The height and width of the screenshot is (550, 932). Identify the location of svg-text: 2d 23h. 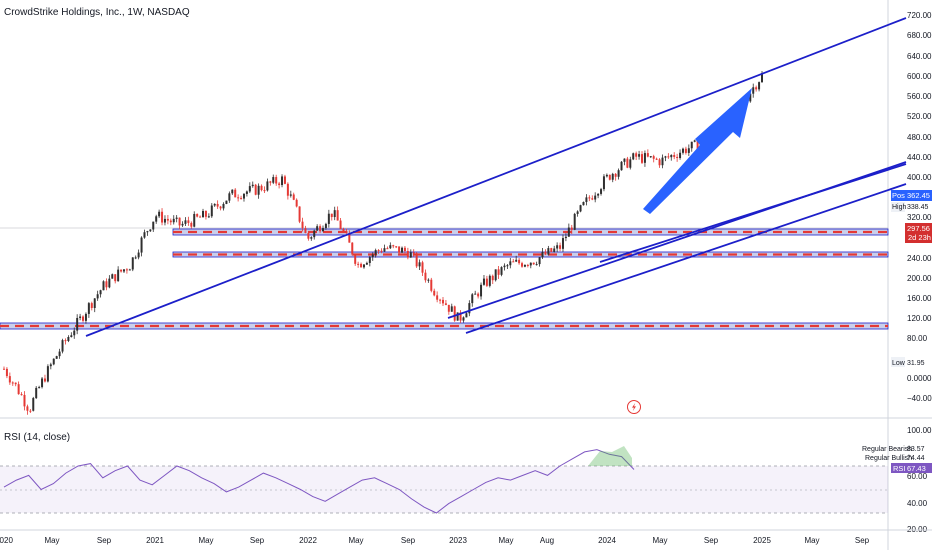
(919, 237).